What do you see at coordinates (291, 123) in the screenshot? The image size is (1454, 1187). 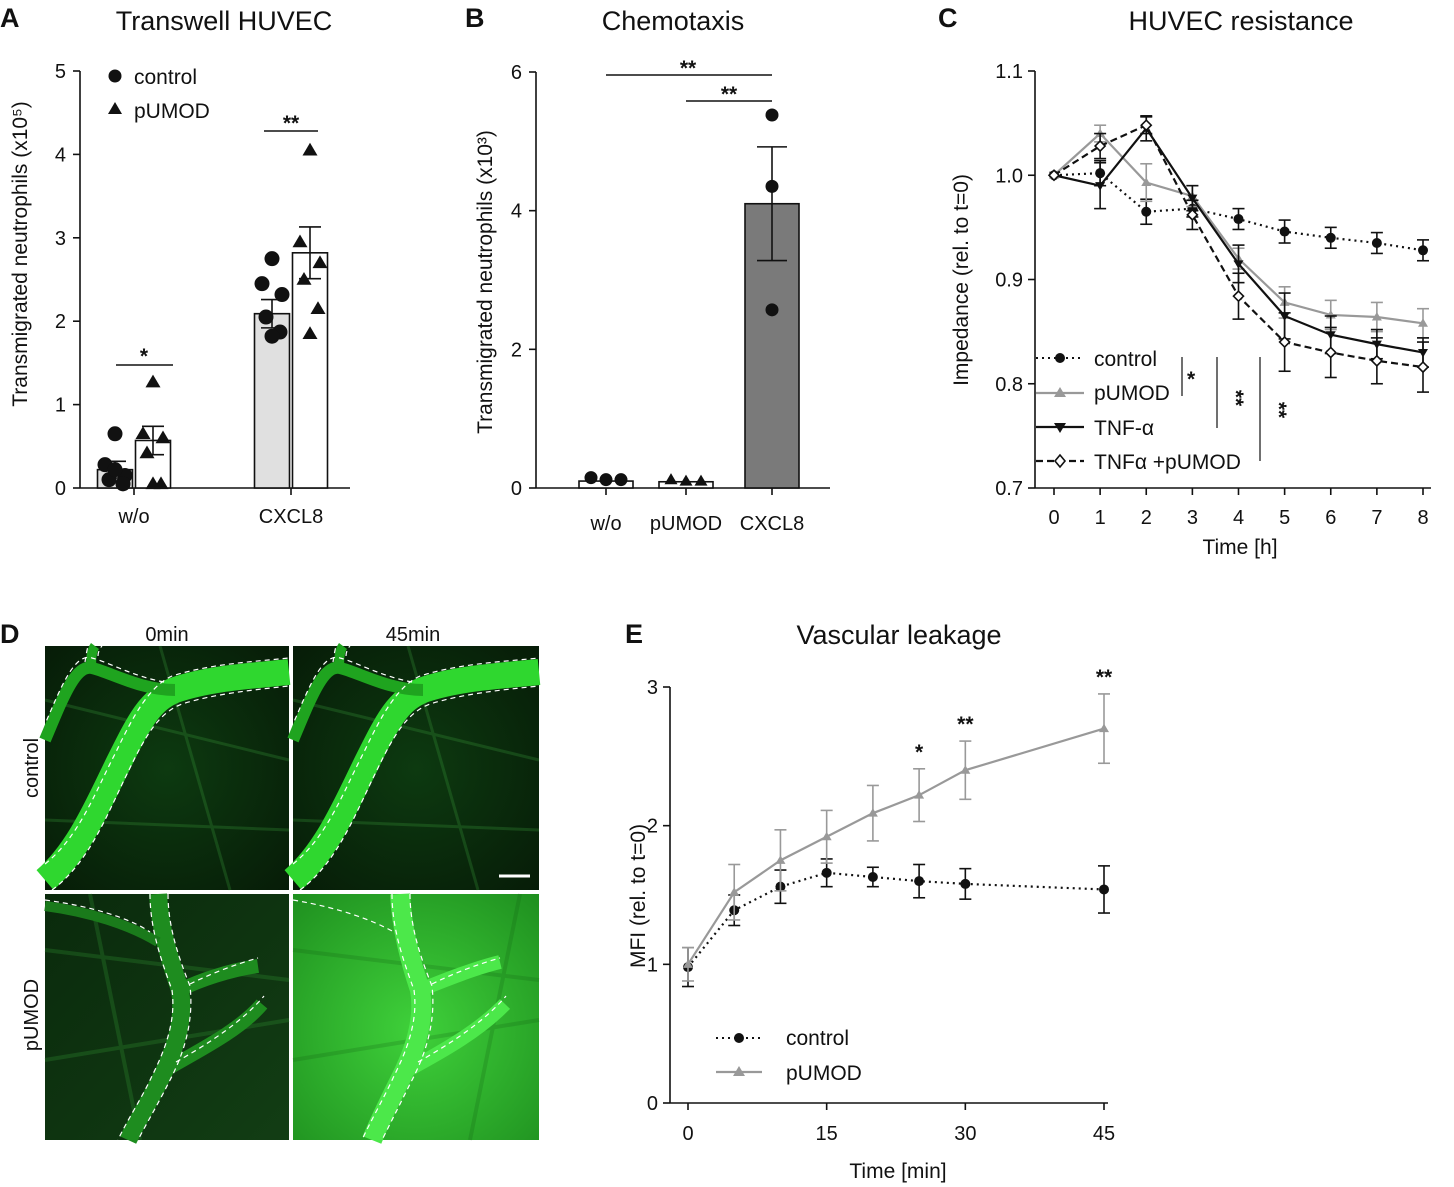 I see `sig-label-cxcl8: **` at bounding box center [291, 123].